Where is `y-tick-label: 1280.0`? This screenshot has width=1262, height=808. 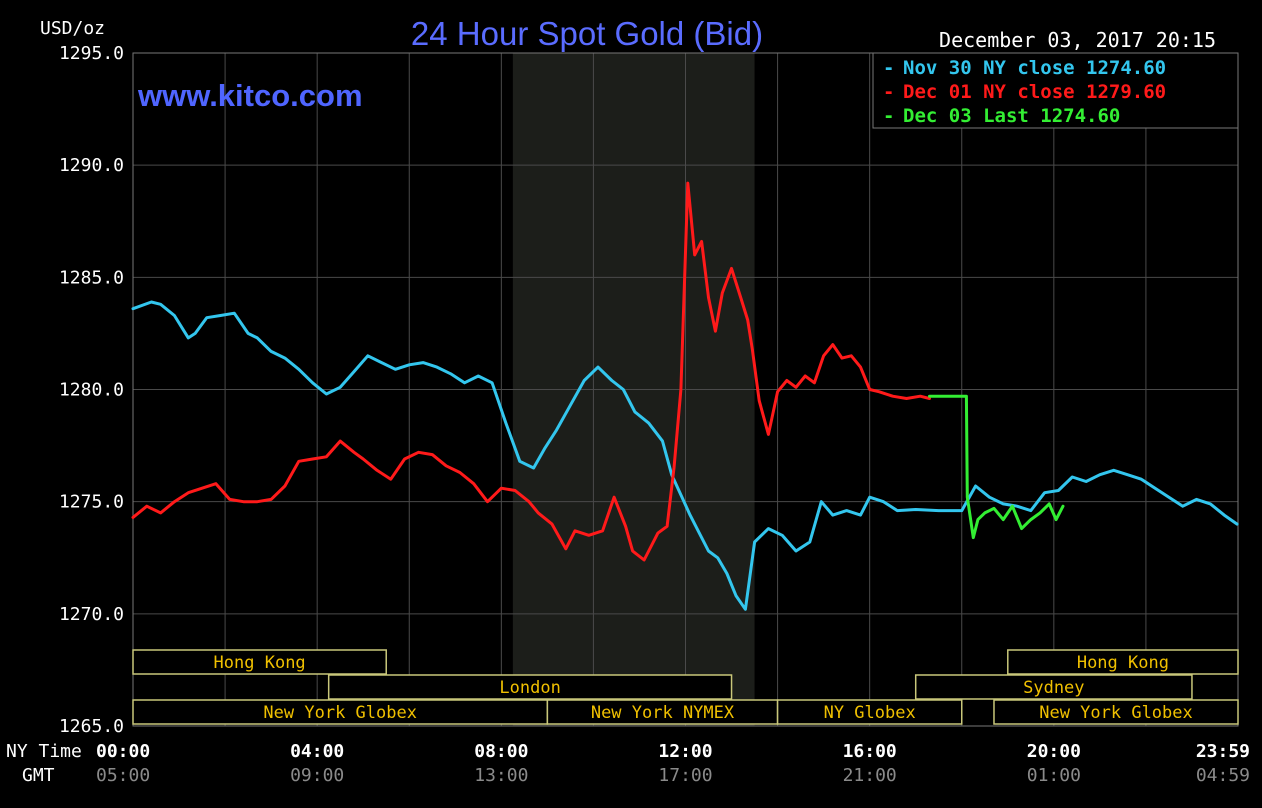 y-tick-label: 1280.0 is located at coordinates (91, 390).